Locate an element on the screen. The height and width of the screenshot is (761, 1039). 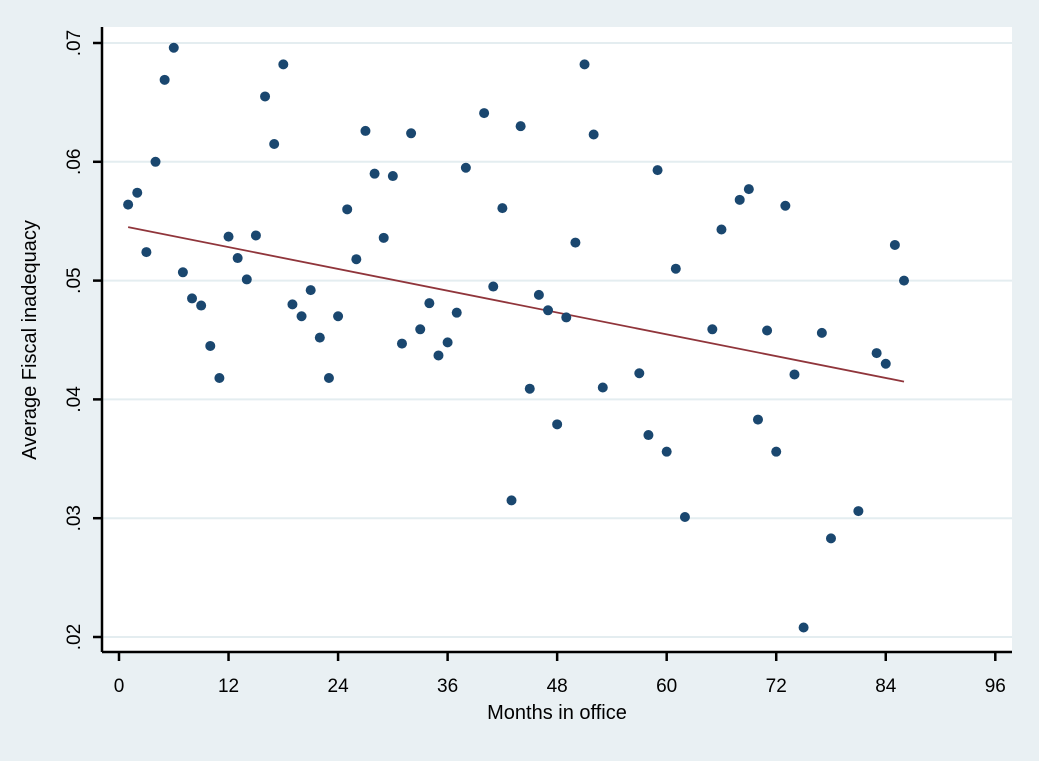
x-tick-label: 72 is located at coordinates (776, 686).